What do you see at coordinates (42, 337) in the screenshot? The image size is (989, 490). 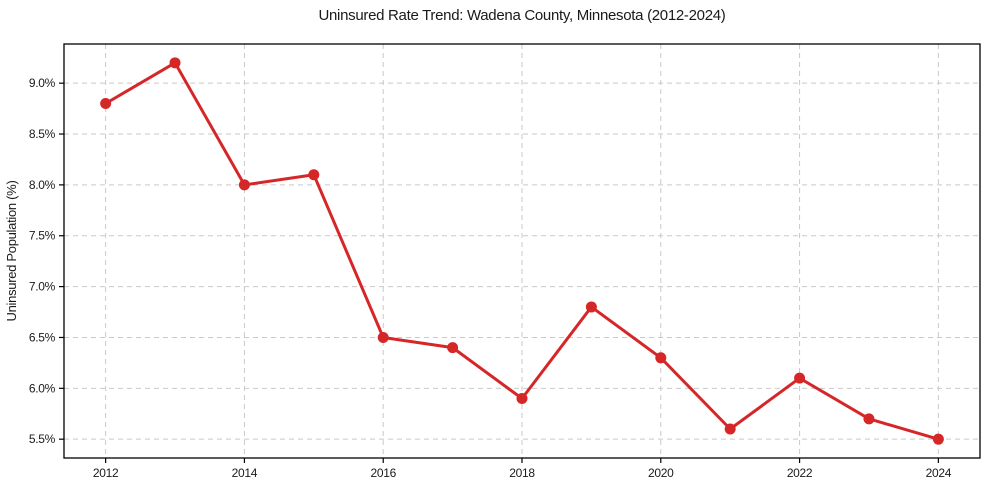 I see `y-tick-label: 6.5%` at bounding box center [42, 337].